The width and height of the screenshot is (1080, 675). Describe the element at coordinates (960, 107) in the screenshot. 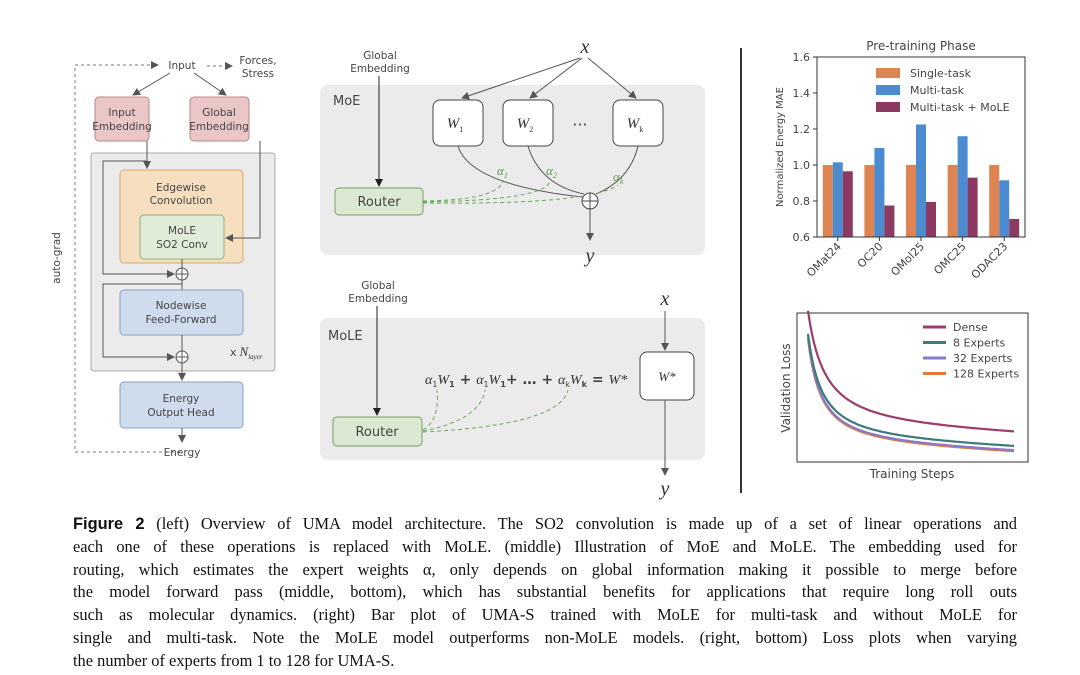

I see `legend-label: Multi-task + MoLE` at that location.